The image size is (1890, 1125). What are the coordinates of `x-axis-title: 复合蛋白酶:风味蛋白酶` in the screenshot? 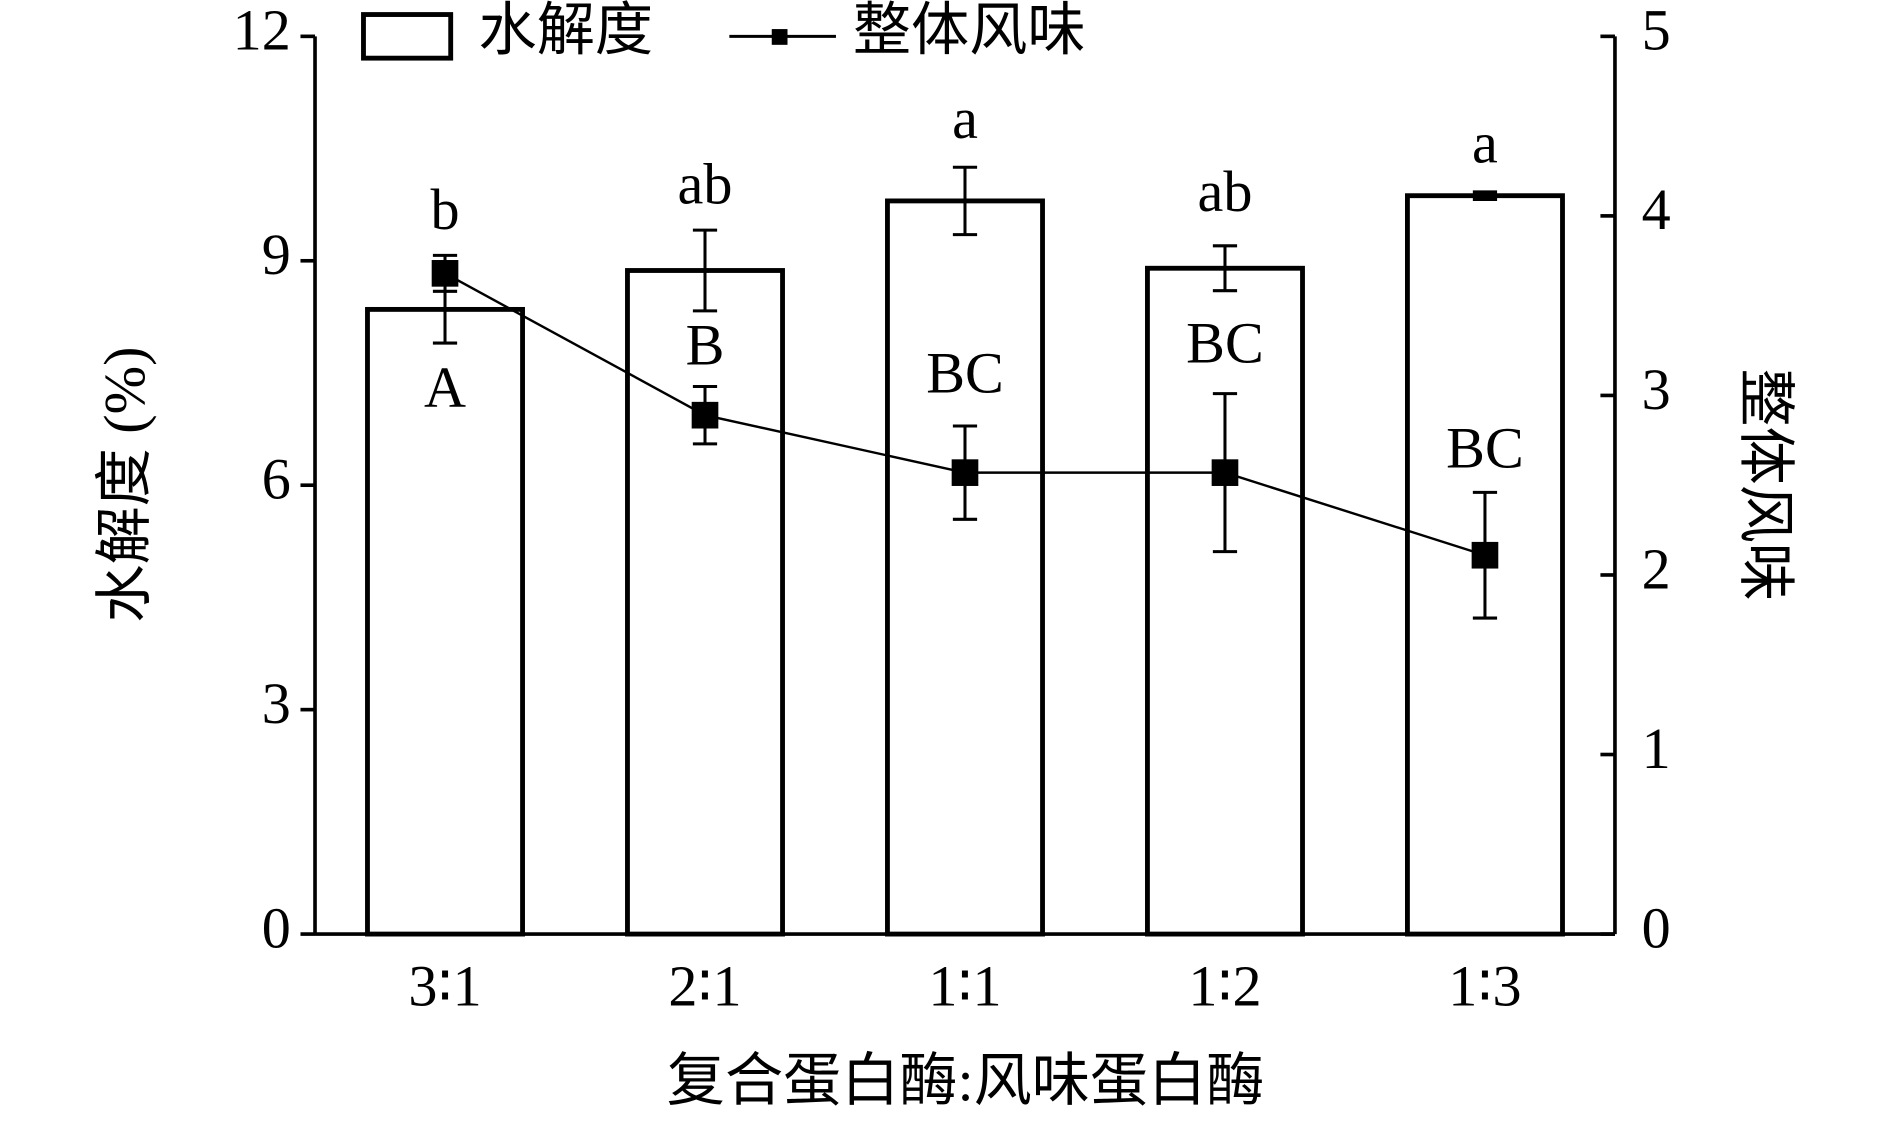 It's located at (966, 1080).